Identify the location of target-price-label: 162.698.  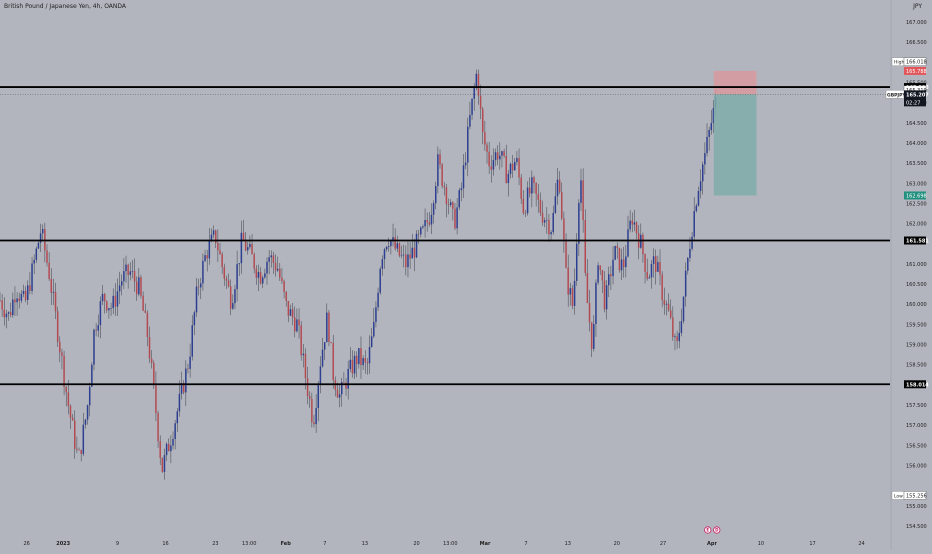
(916, 196).